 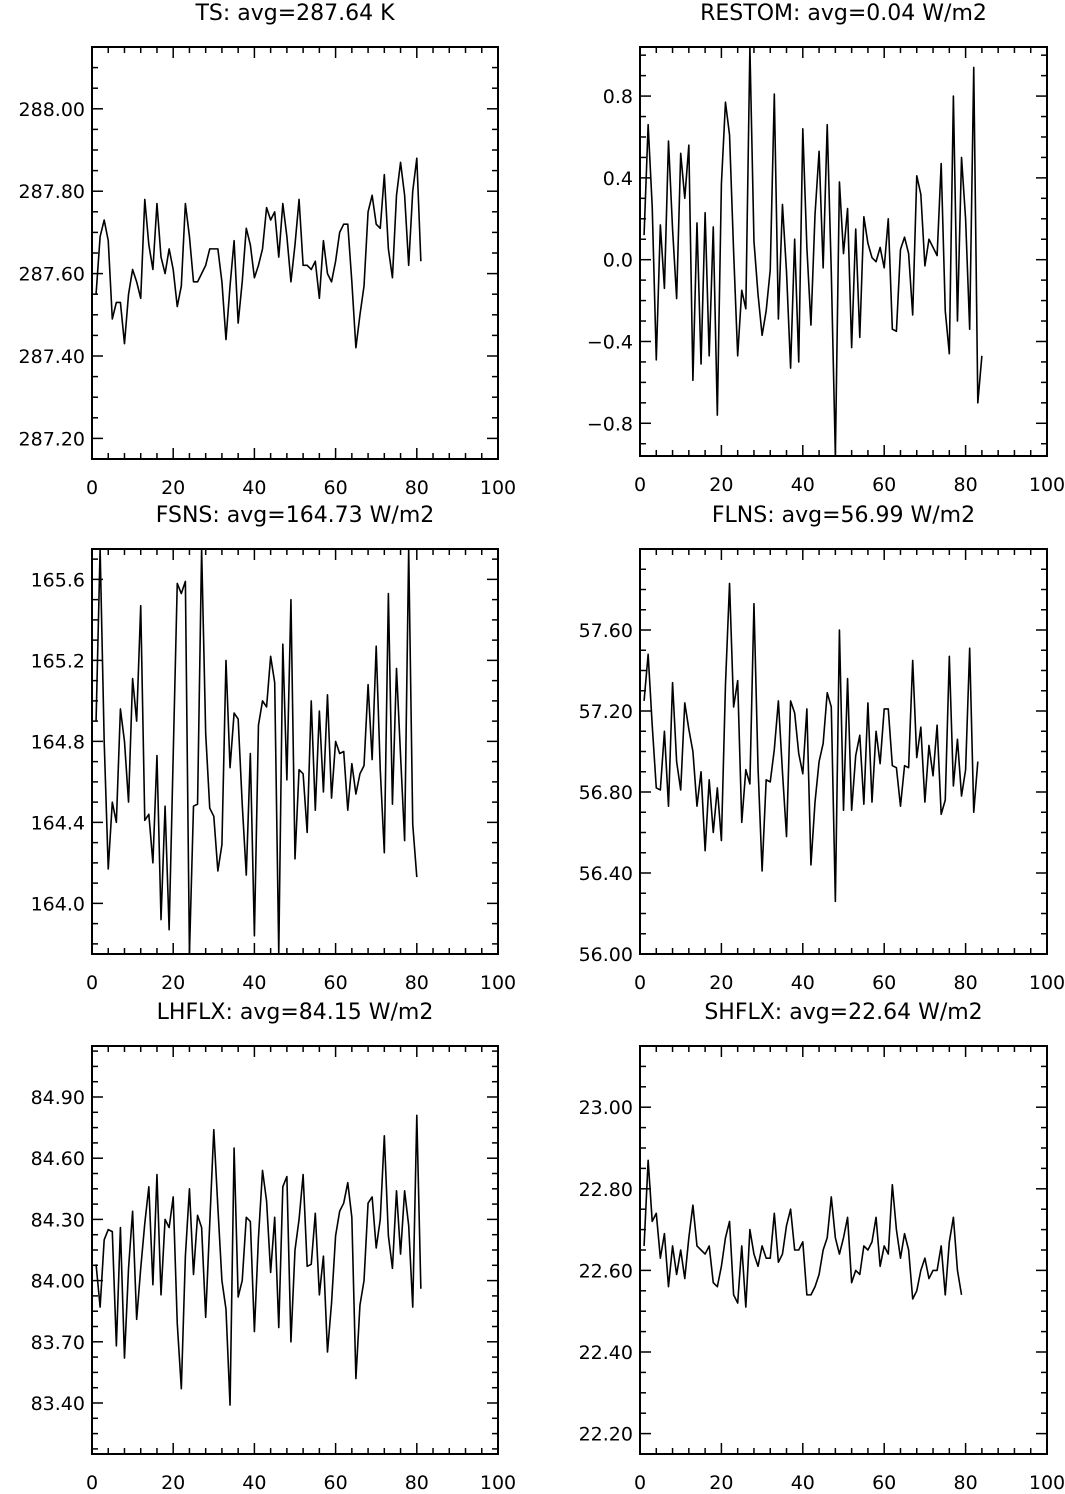 What do you see at coordinates (58, 1404) in the screenshot?
I see `y-tick-label: 83.40` at bounding box center [58, 1404].